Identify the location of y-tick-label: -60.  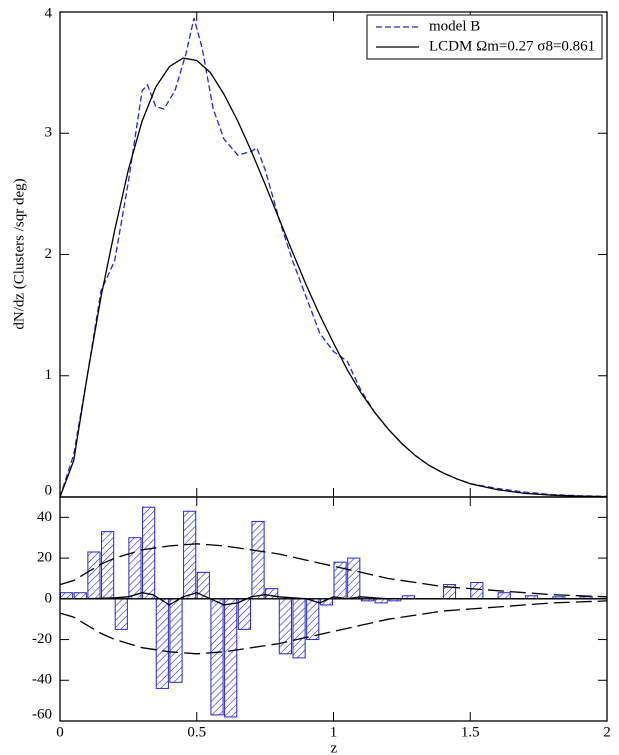
(42, 714).